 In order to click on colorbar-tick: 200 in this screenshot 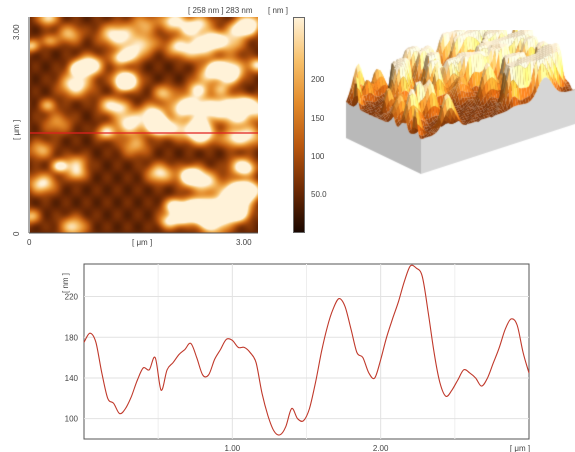, I will do `click(318, 80)`.